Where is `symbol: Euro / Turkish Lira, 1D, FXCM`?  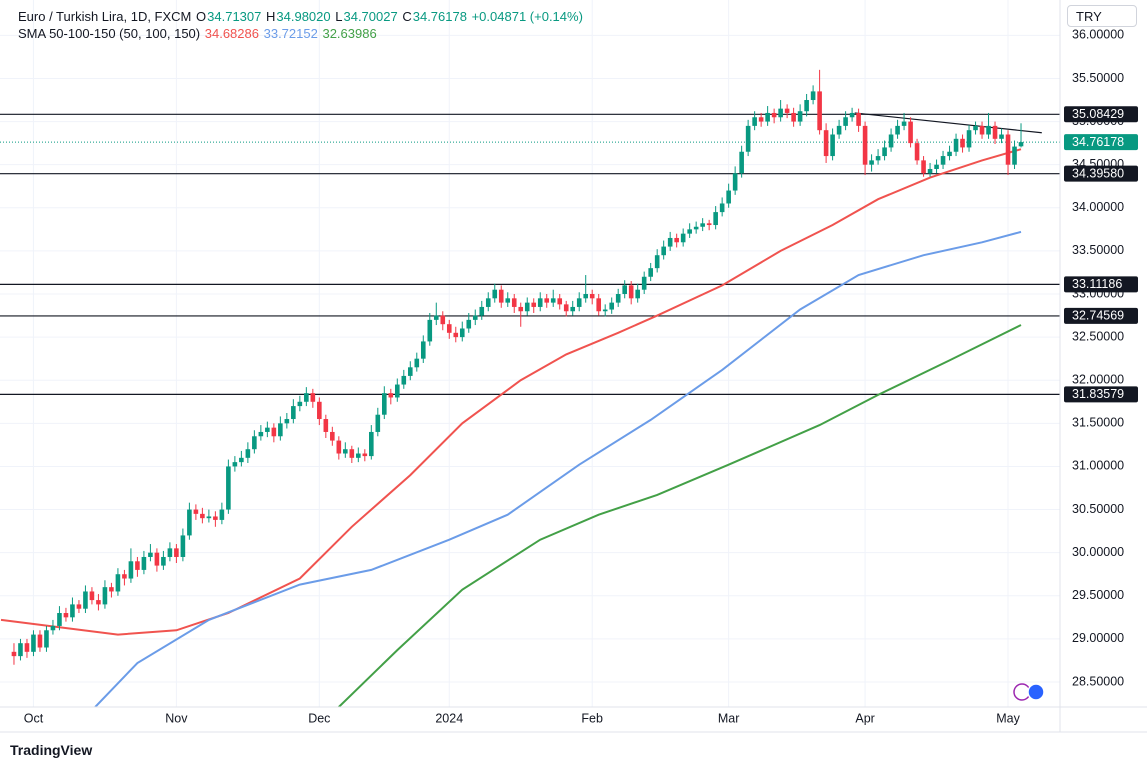
symbol: Euro / Turkish Lira, 1D, FXCM is located at coordinates (105, 16).